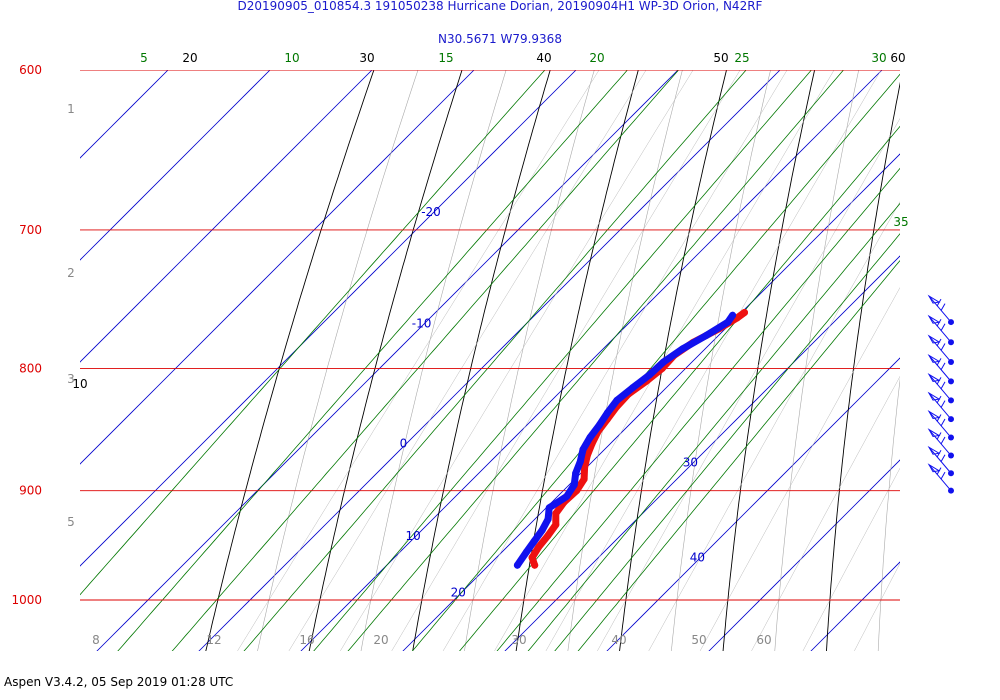  Describe the element at coordinates (720, 58) in the screenshot. I see `dry-adiabat-label: 50` at that location.